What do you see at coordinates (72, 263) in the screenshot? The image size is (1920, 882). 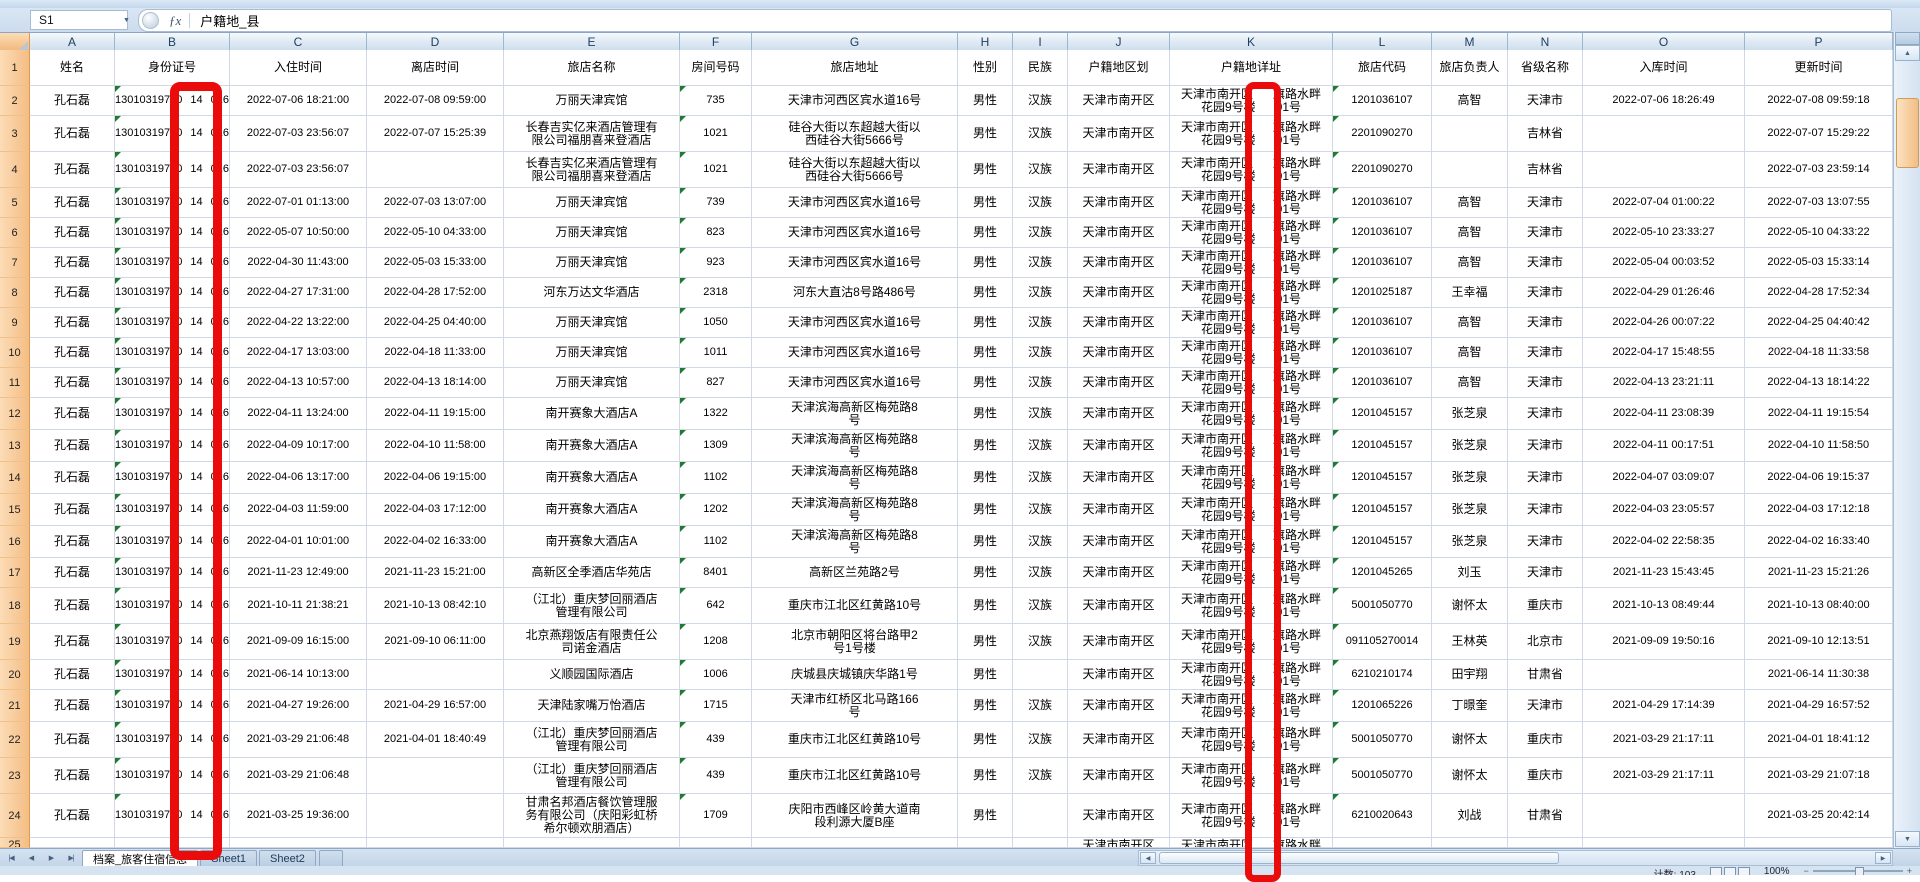 I see `cell-A7: 孔石磊` at bounding box center [72, 263].